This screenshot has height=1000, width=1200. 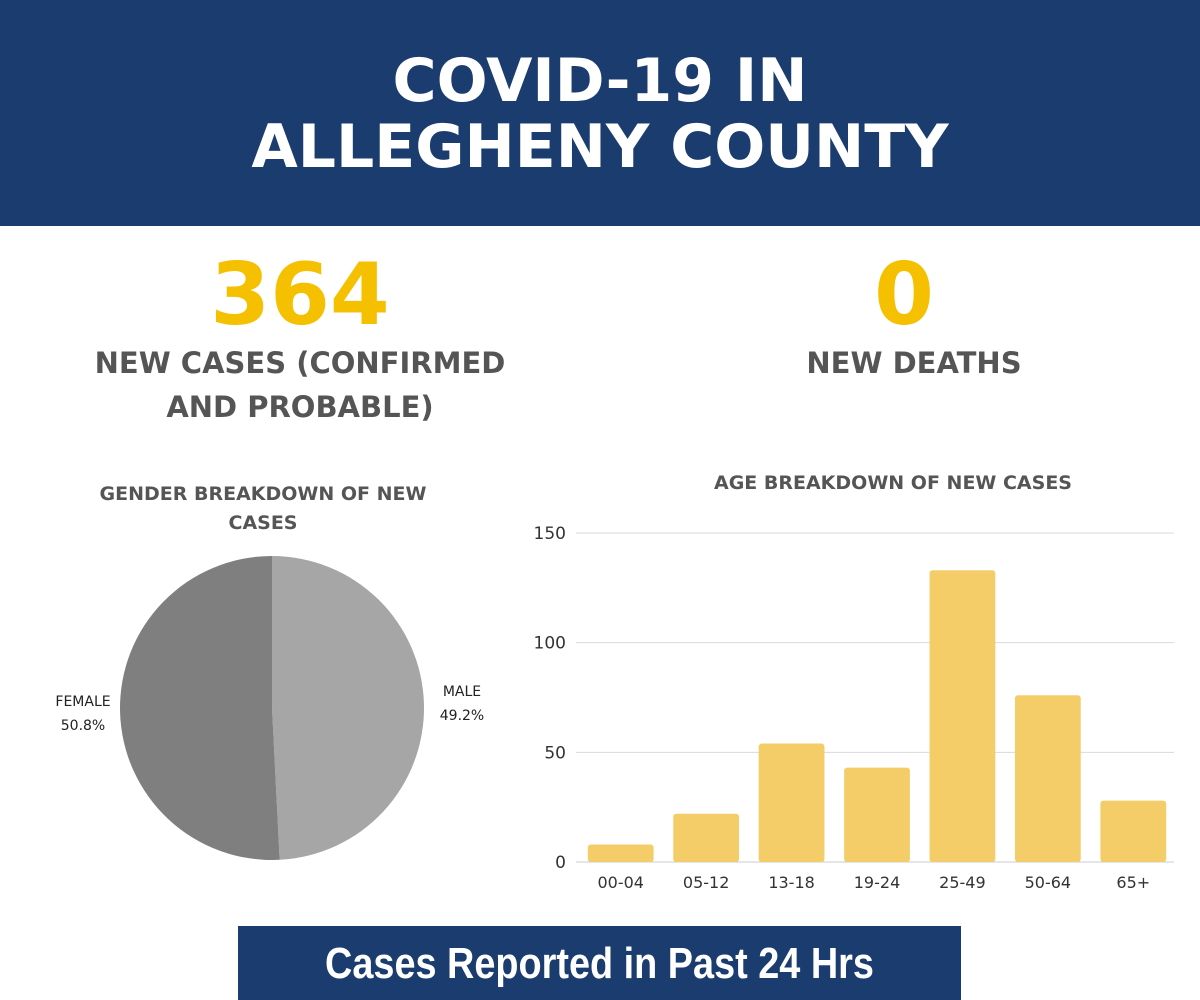 I want to click on new-cases-label-line-1: NEW CASES (CONFIRMED, so click(x=300, y=363).